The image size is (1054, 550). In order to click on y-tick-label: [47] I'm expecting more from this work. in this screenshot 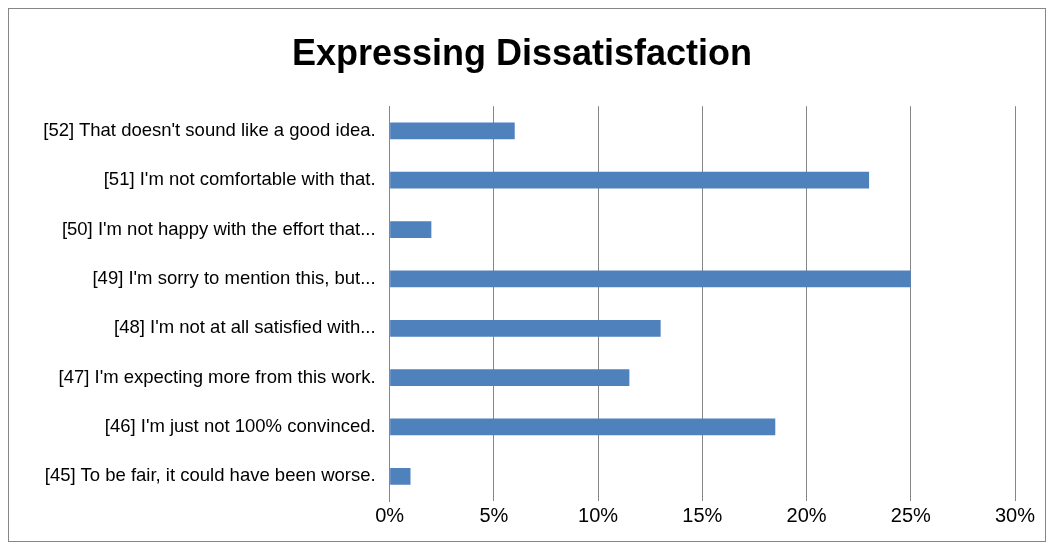, I will do `click(217, 376)`.